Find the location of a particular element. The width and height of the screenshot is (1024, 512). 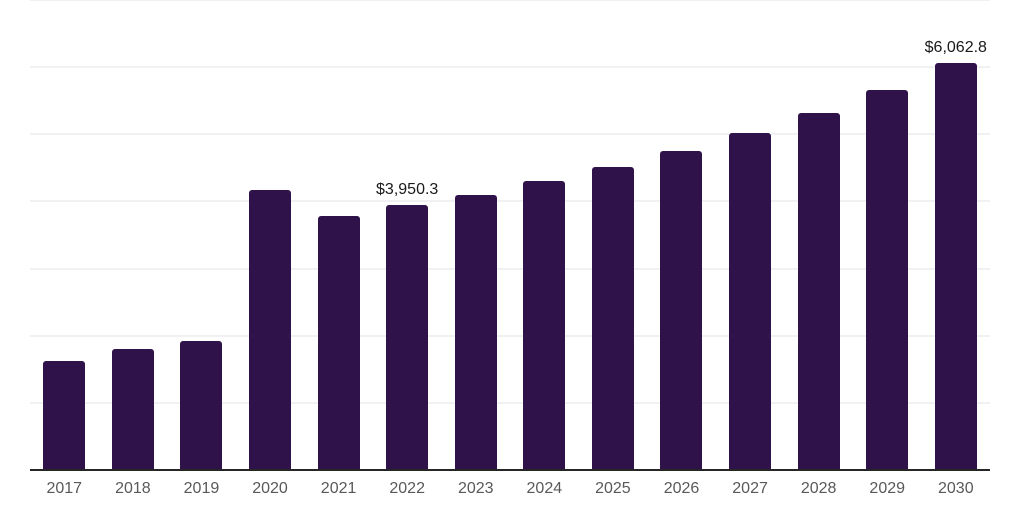

bar-2025 is located at coordinates (612, 318).